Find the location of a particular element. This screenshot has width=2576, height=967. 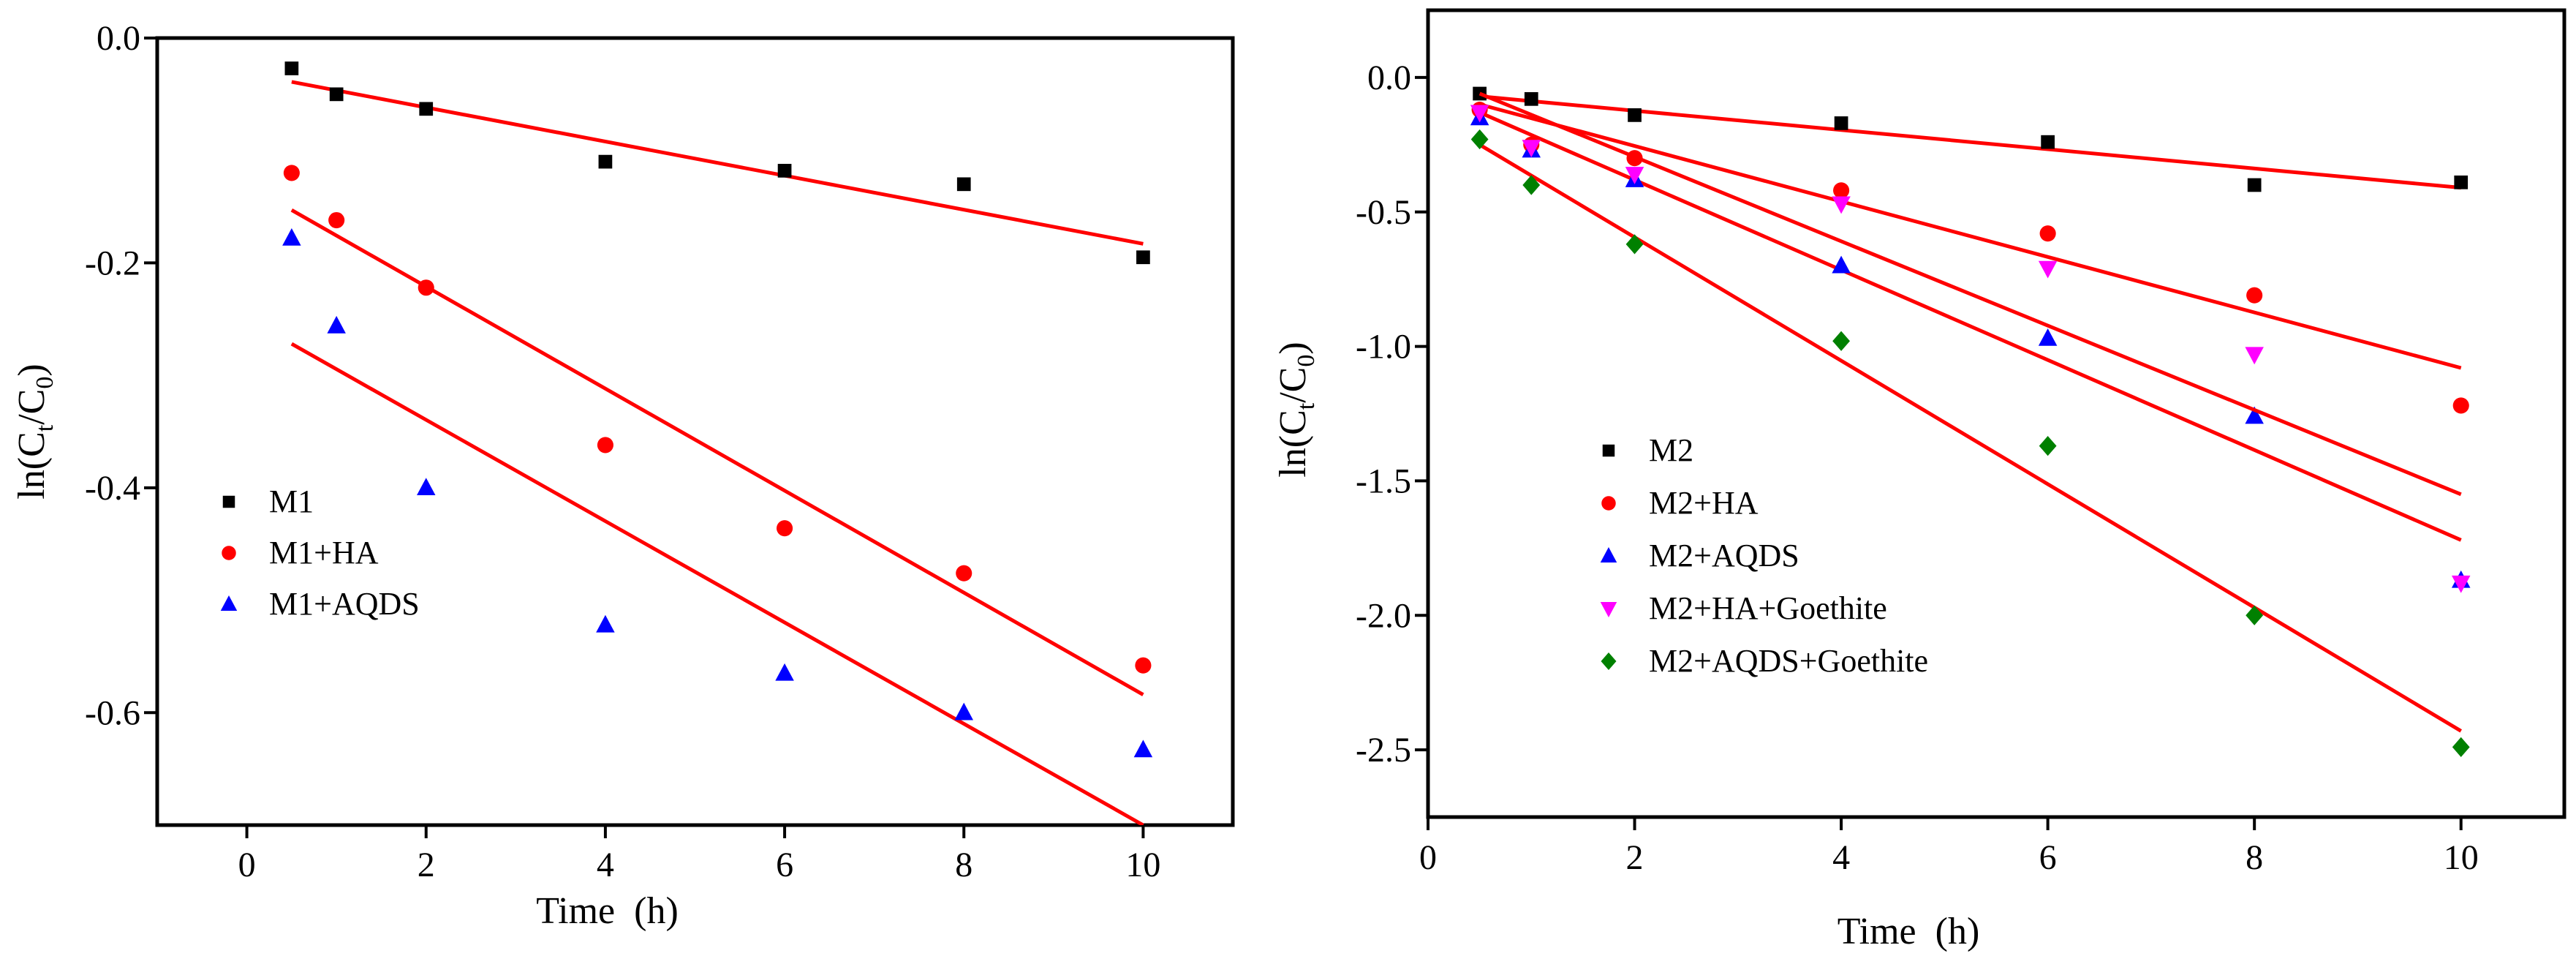

legend-marker-m1-plus-aqds is located at coordinates (229, 603).